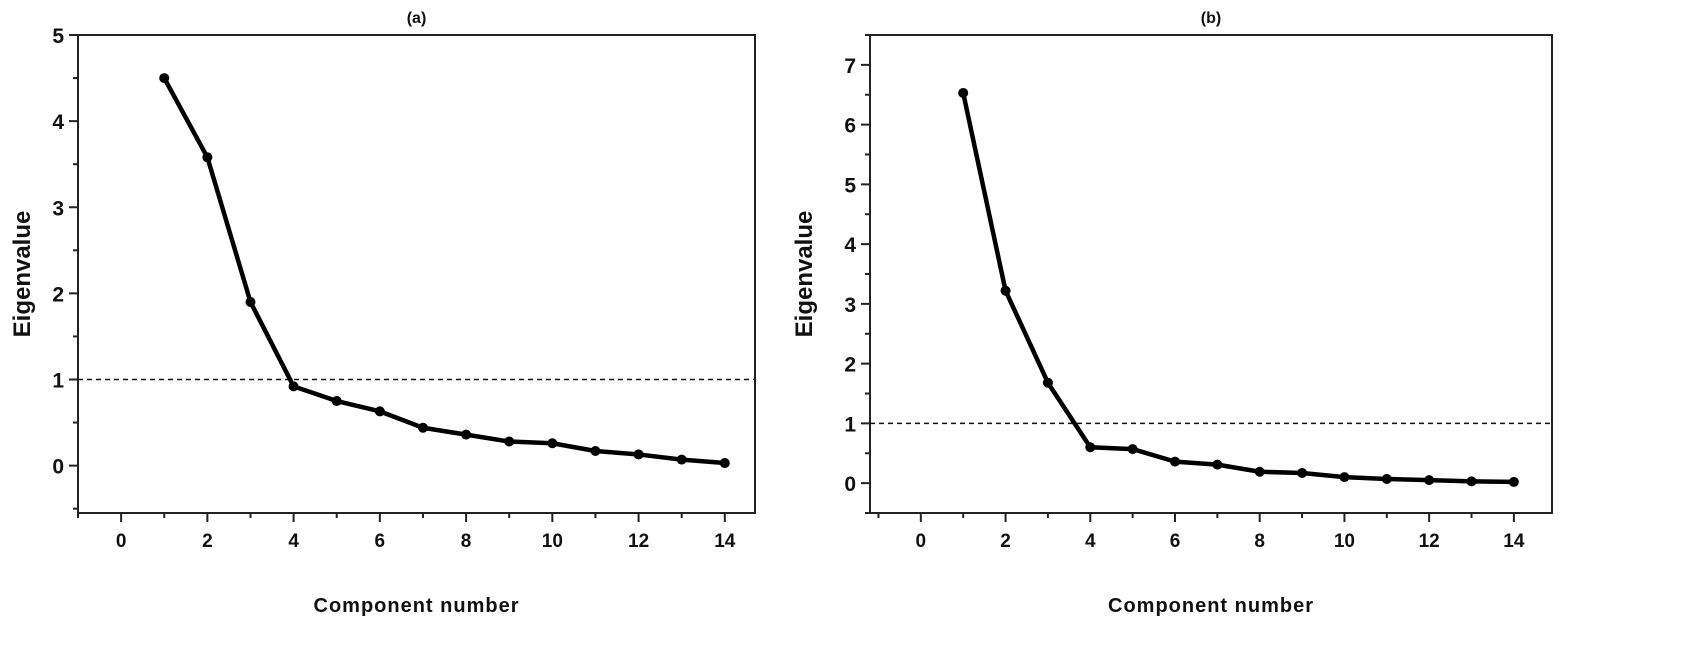  I want to click on y-tick-label: 6, so click(850, 126).